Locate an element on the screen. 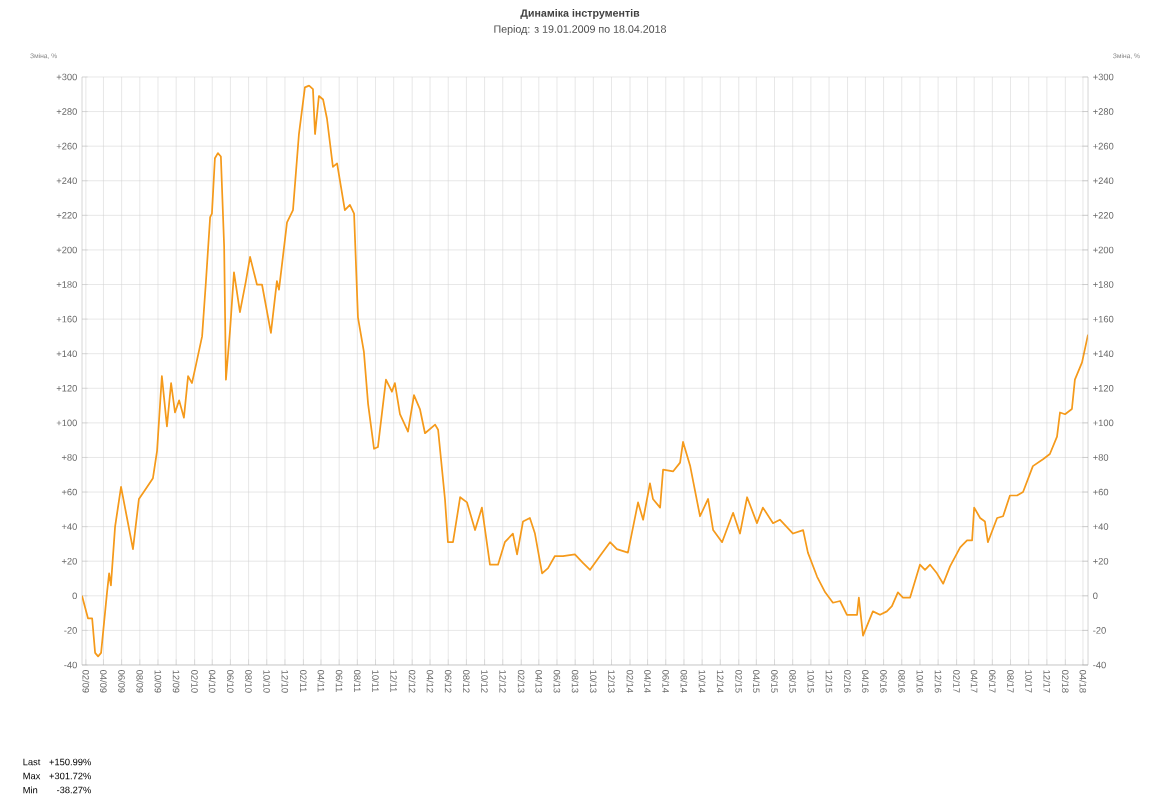  x-tick-label: 10/10 is located at coordinates (267, 681).